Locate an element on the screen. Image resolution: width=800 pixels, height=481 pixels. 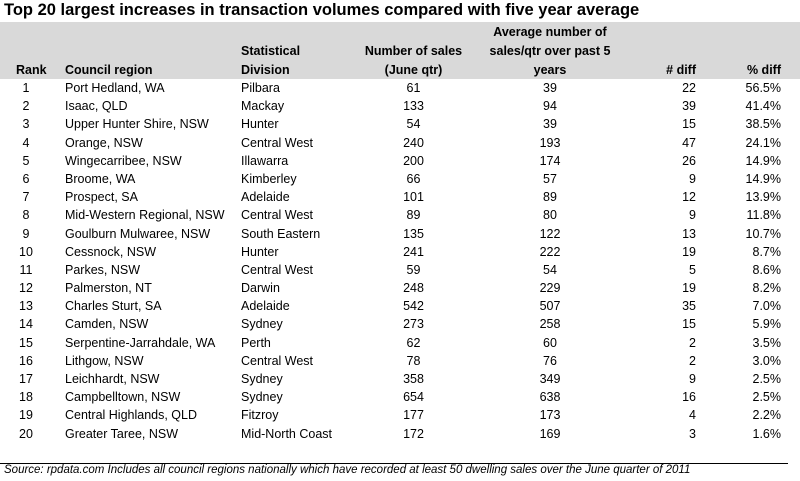
cell-rank: 19 is located at coordinates (26, 415).